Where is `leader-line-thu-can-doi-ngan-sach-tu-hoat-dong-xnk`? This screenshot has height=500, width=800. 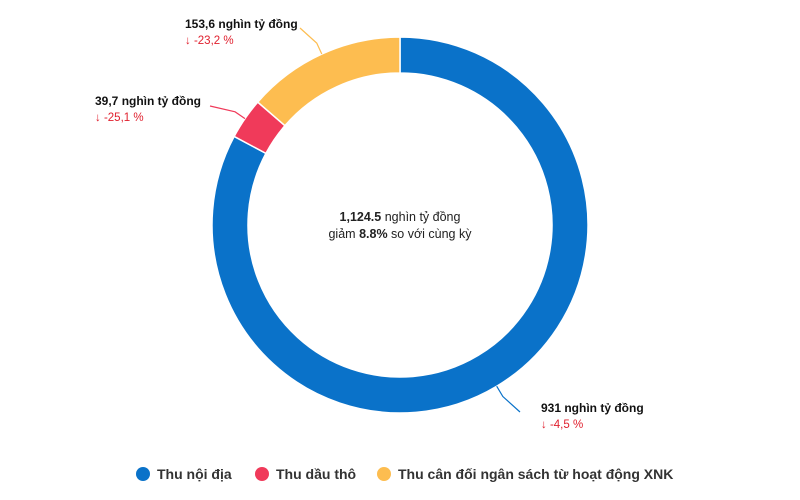 leader-line-thu-can-doi-ngan-sach-tu-hoat-dong-xnk is located at coordinates (311, 41).